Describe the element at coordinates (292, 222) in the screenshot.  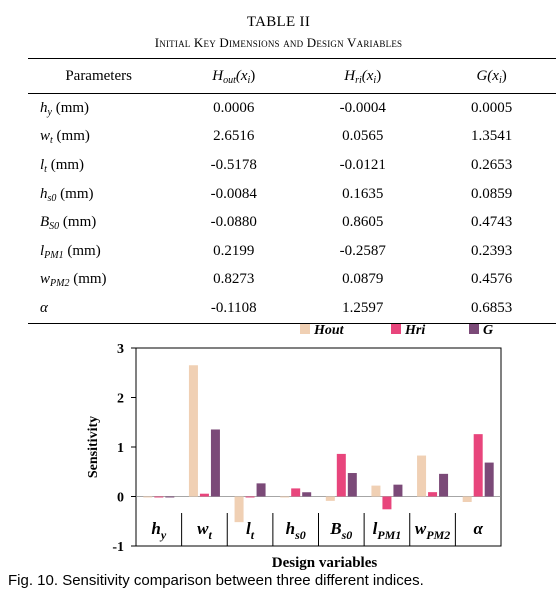
I see `table-row: BS0 (mm) -0.0880 0.8605 0.4743` at that location.